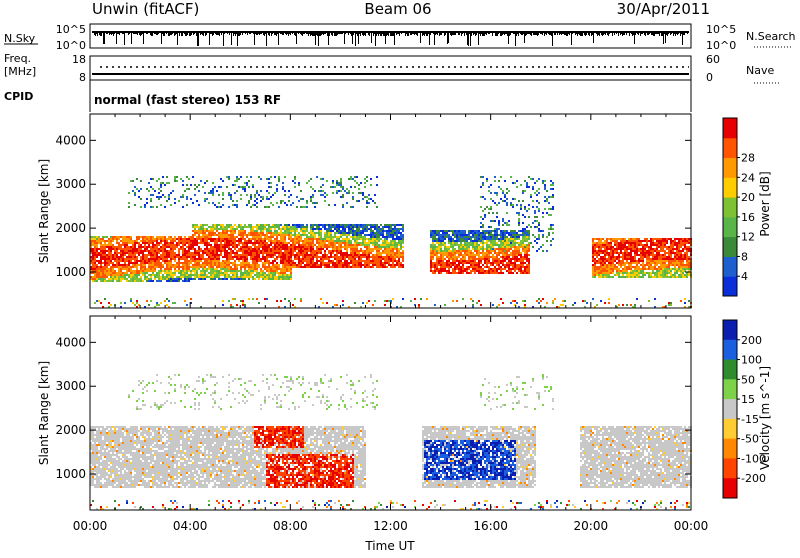 Image resolution: width=800 pixels, height=558 pixels. What do you see at coordinates (71, 45) in the screenshot?
I see `nsky-tick-bottom: 10^0` at bounding box center [71, 45].